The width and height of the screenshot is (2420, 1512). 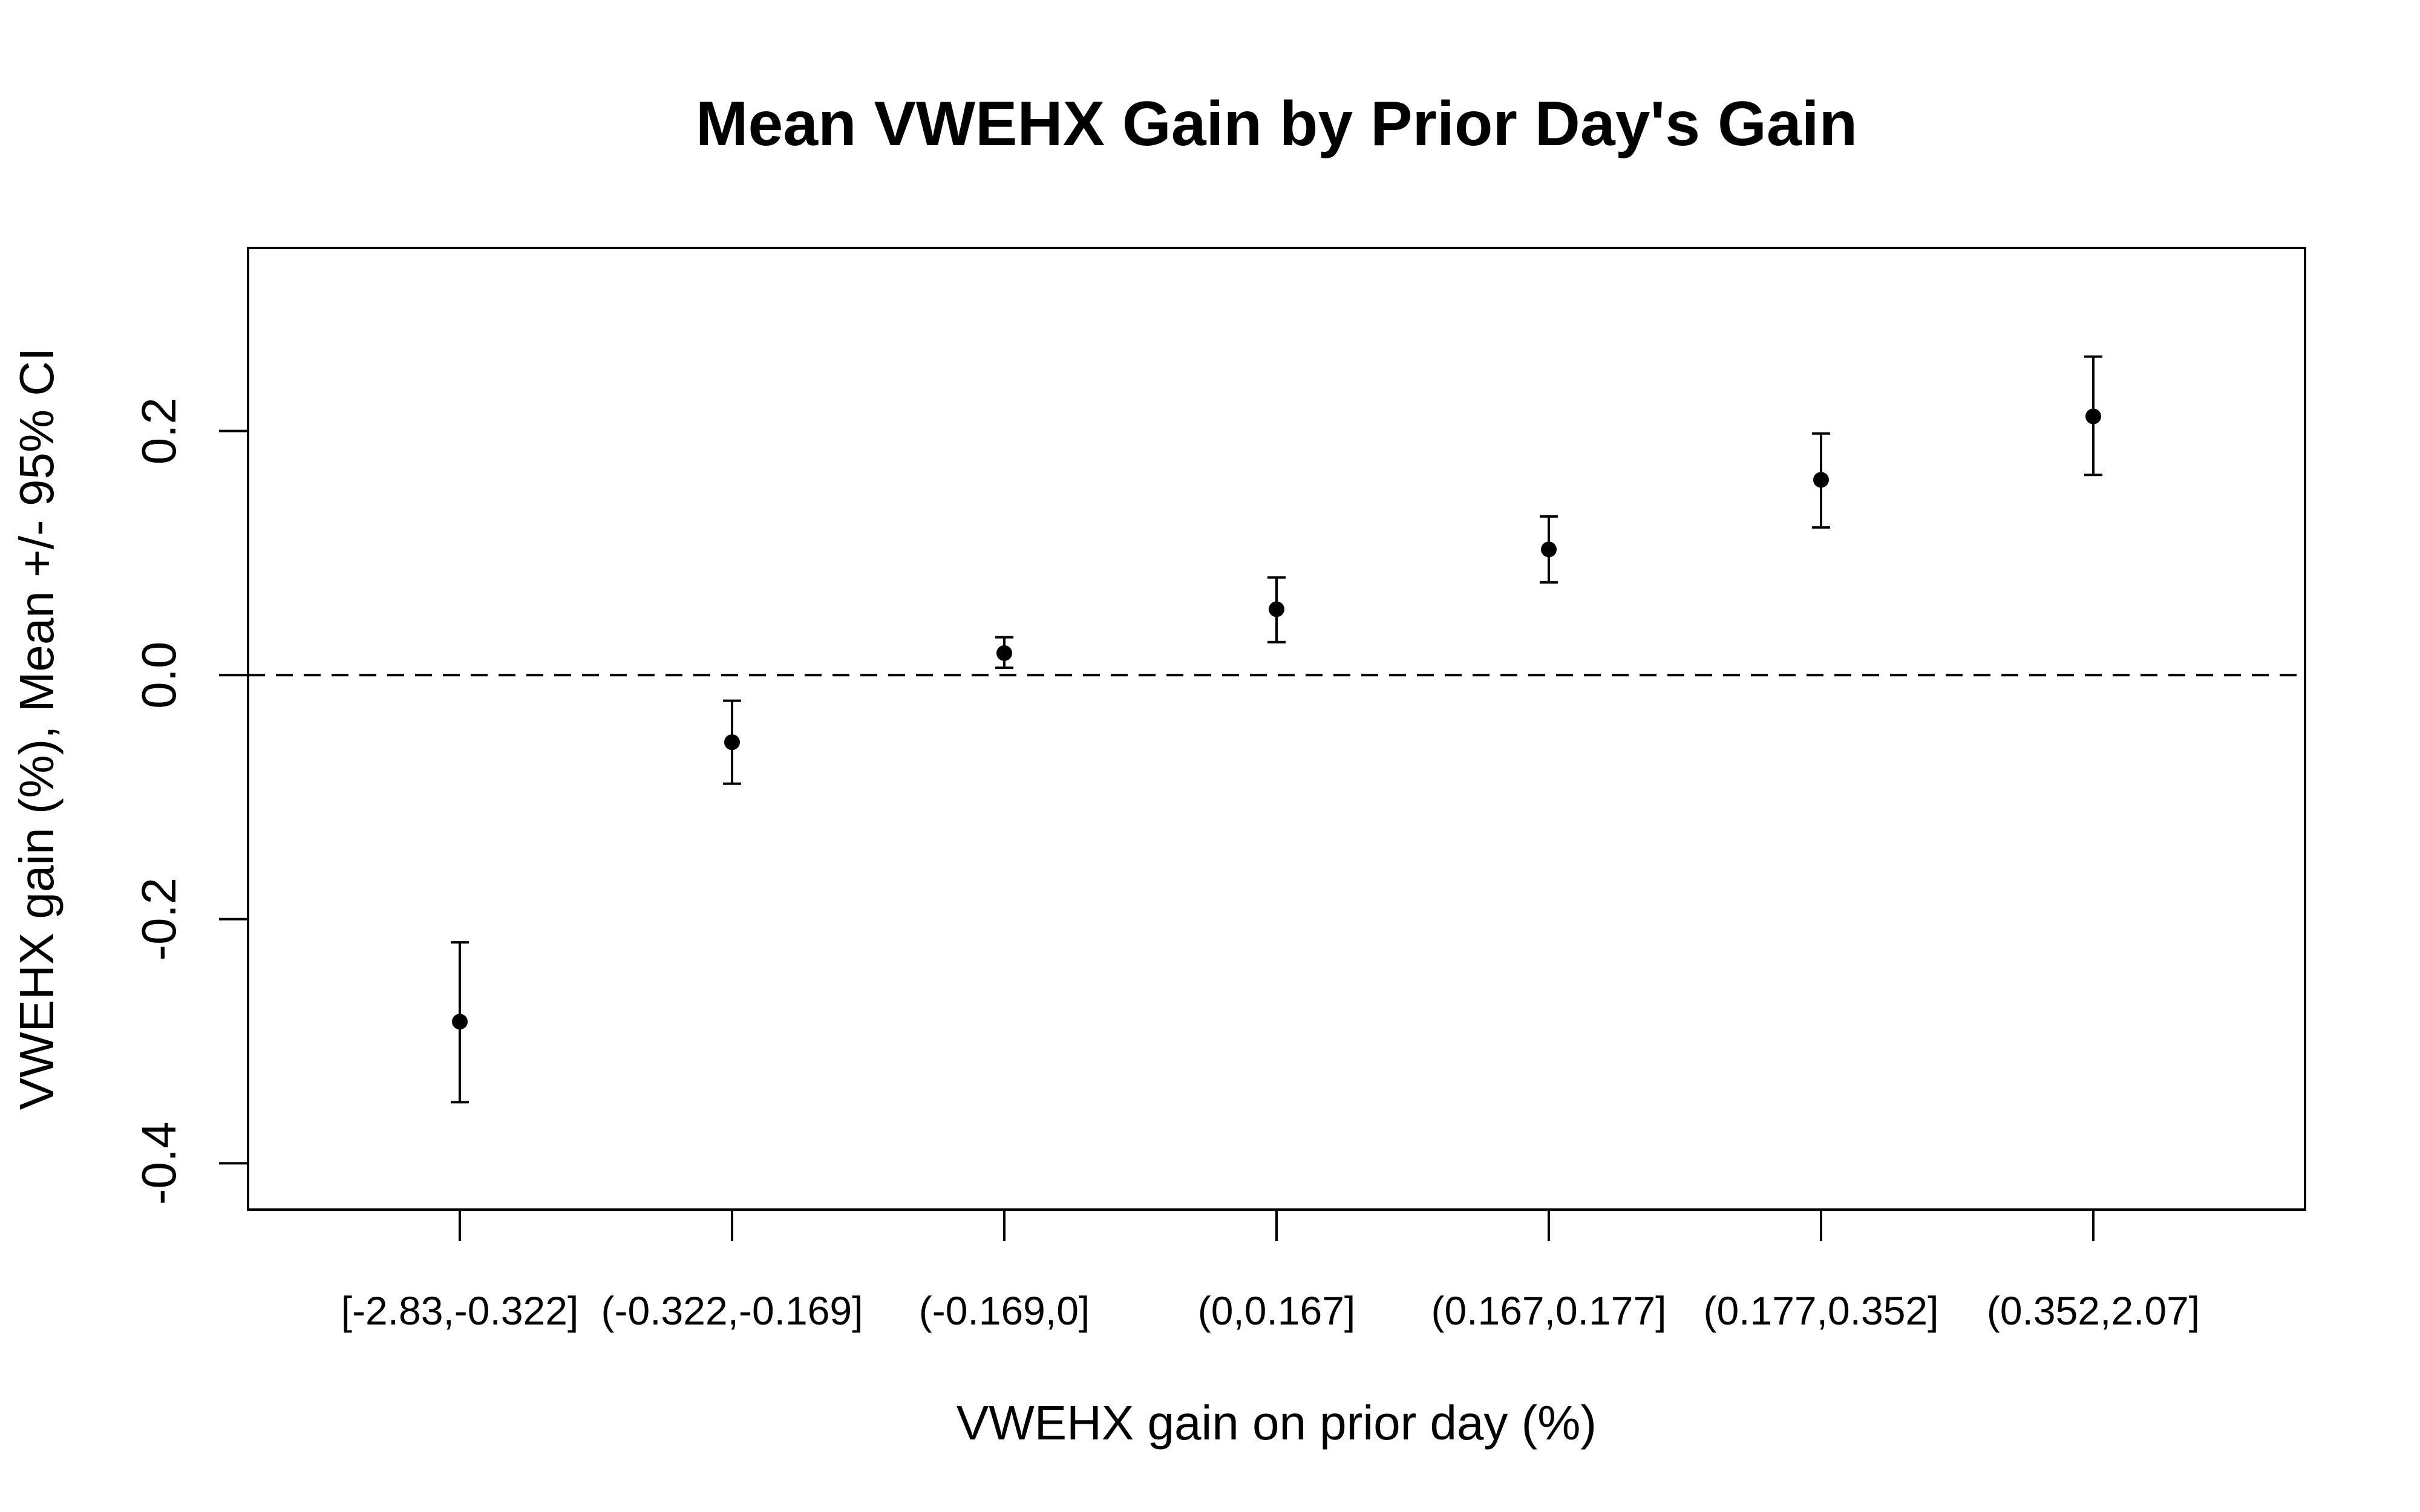 What do you see at coordinates (1549, 1310) in the screenshot?
I see `x-tick-label: (0.167,0.177]` at bounding box center [1549, 1310].